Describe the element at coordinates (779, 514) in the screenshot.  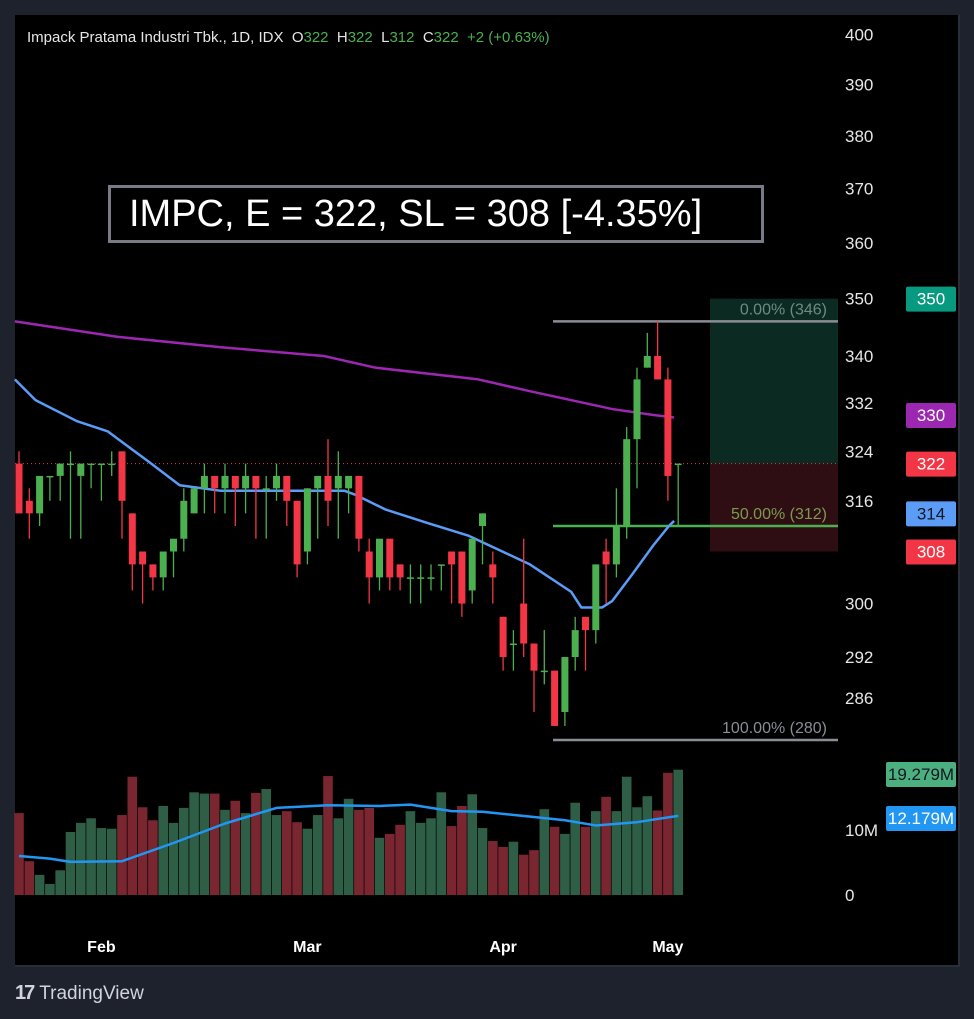
I see `fib-level-label: 50.00% (312)` at that location.